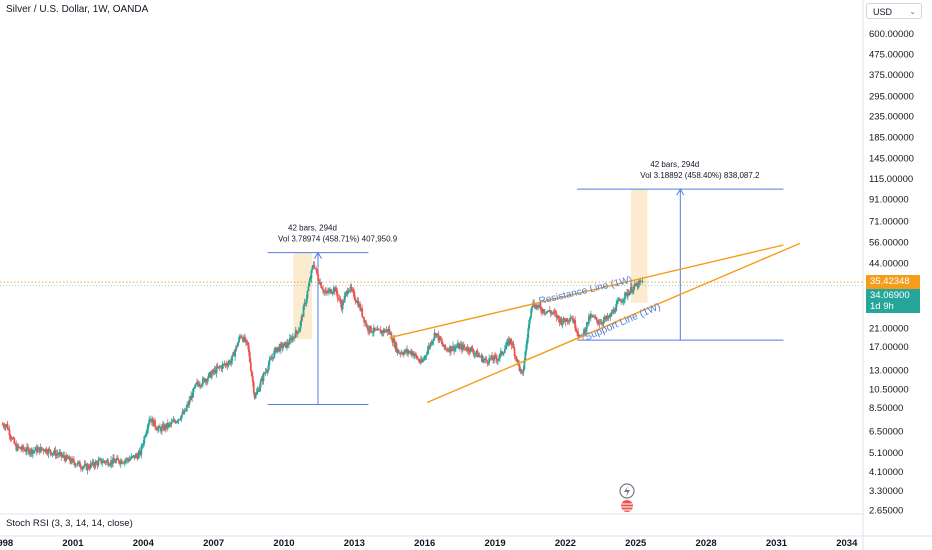 This screenshot has height=550, width=932. Describe the element at coordinates (700, 175) in the screenshot. I see `measure-vol-label: Vol 3.18892 (458.40%) 838,087.2` at that location.